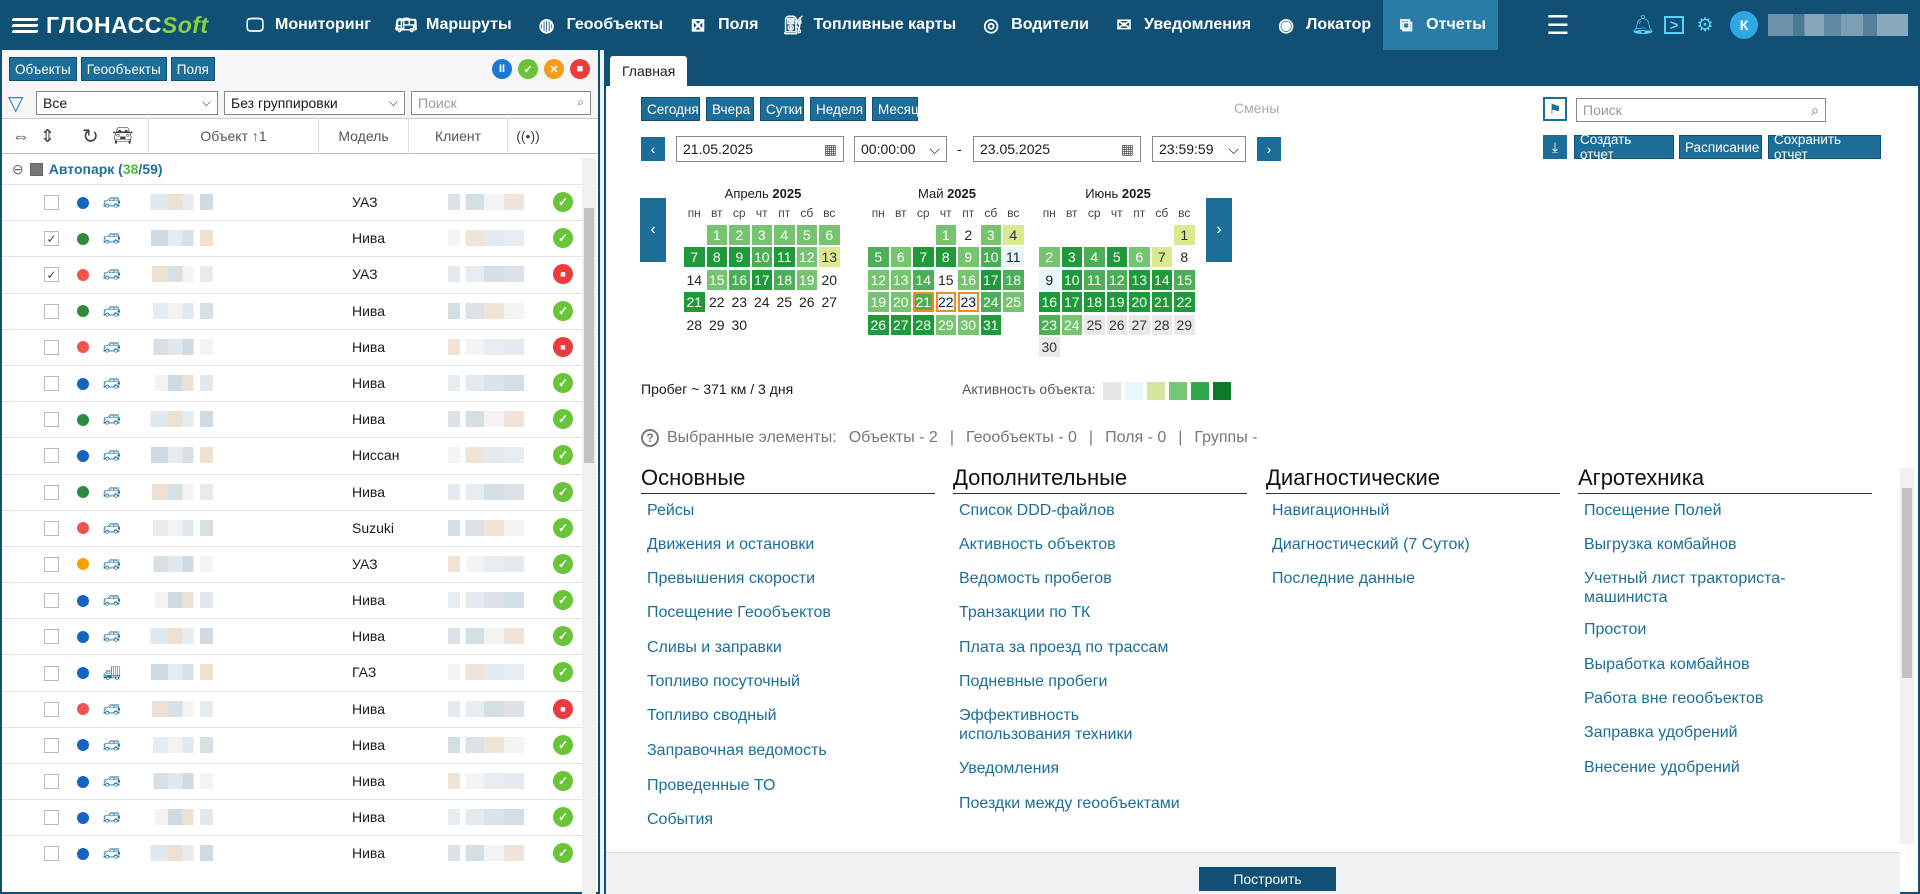 This screenshot has width=1920, height=894. I want to click on table-row: ✓ 🚙︎ УАЗ ■, so click(300, 274).